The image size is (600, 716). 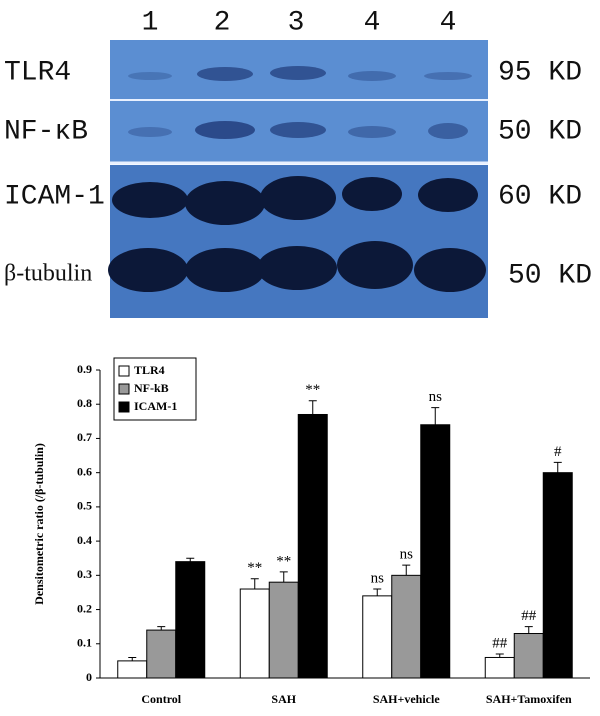 What do you see at coordinates (149, 370) in the screenshot?
I see `legend-label: TLR4` at bounding box center [149, 370].